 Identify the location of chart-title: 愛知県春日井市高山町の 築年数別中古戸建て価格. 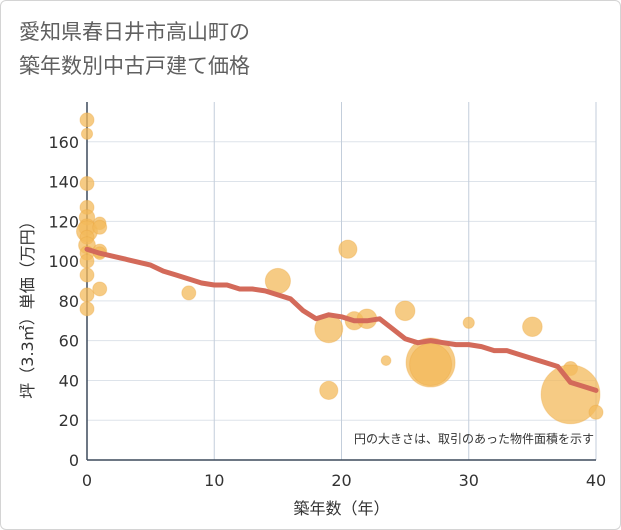
(134, 49).